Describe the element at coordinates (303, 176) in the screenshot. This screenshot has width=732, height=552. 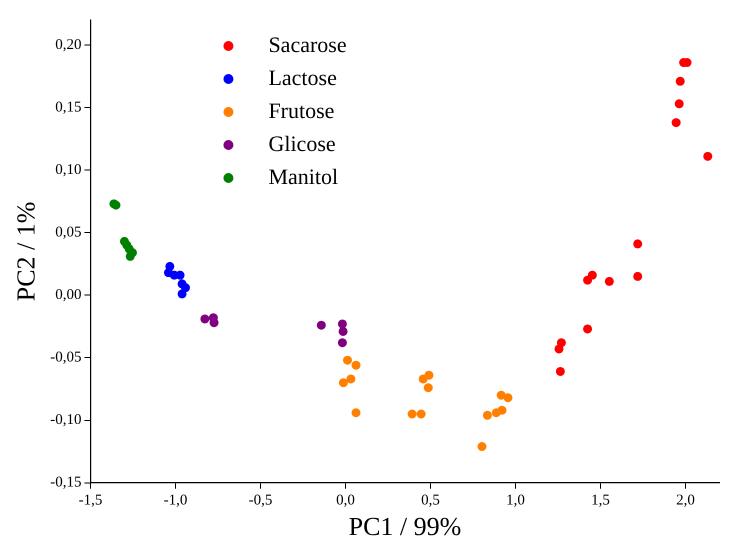
I see `legend-label: Manitol` at that location.